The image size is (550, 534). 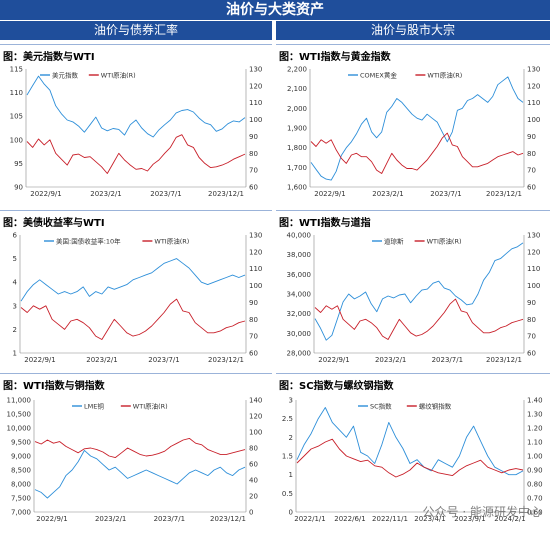 What do you see at coordinates (535, 443) in the screenshot?
I see `y-right-tick-label: 1.10` at bounding box center [535, 443].